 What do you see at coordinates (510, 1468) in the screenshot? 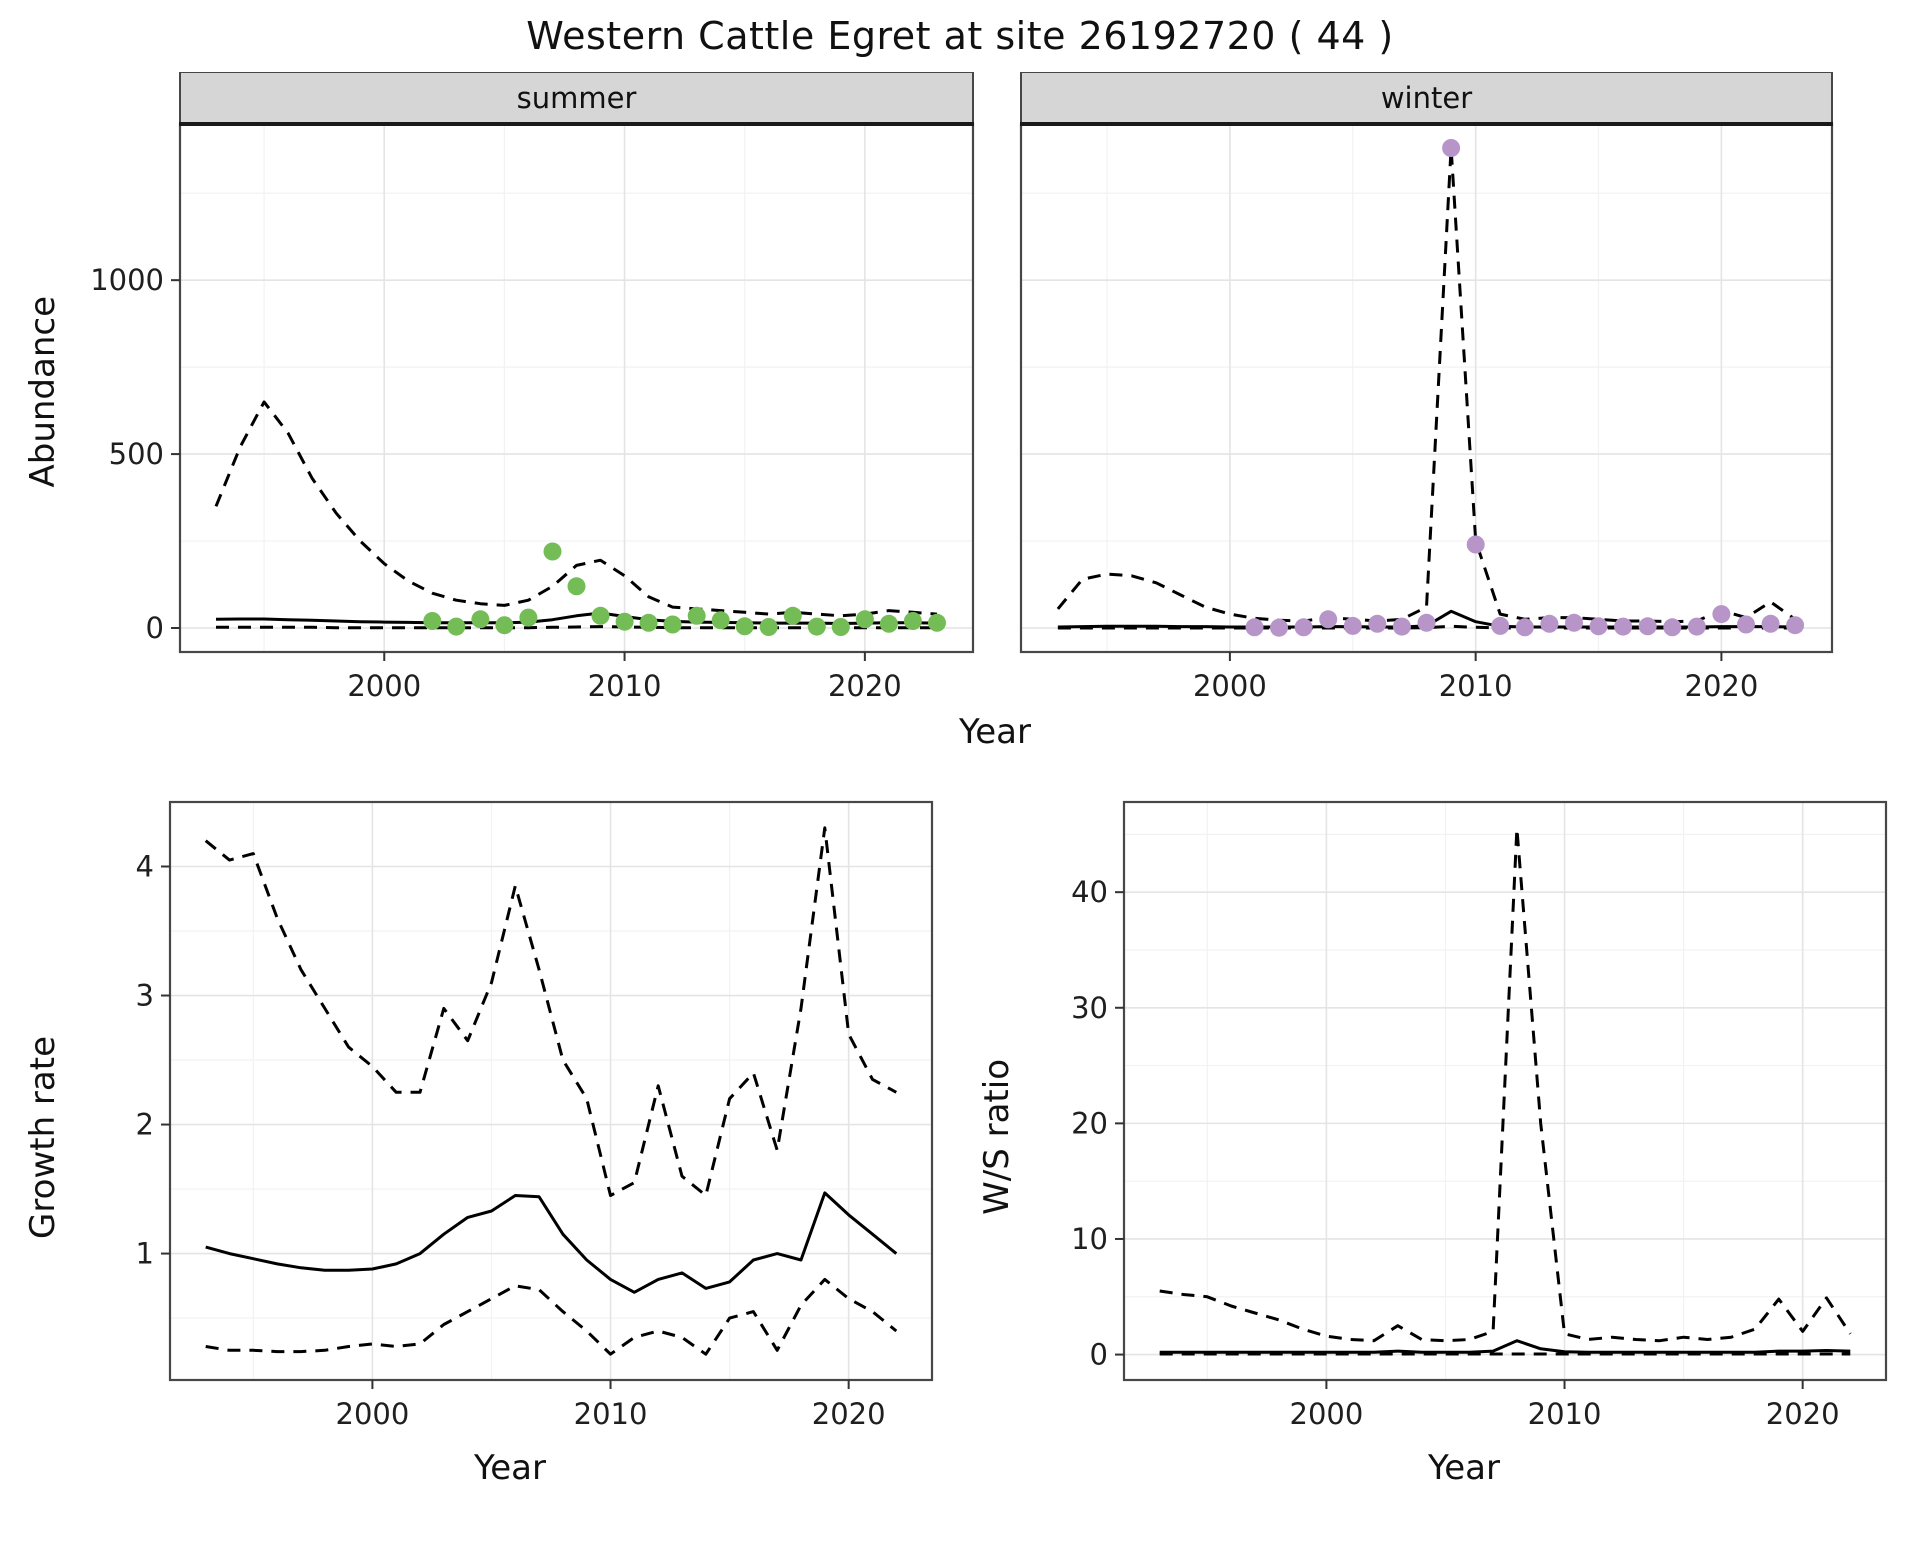
I see `year-axis-title-growth: Year` at bounding box center [510, 1468].